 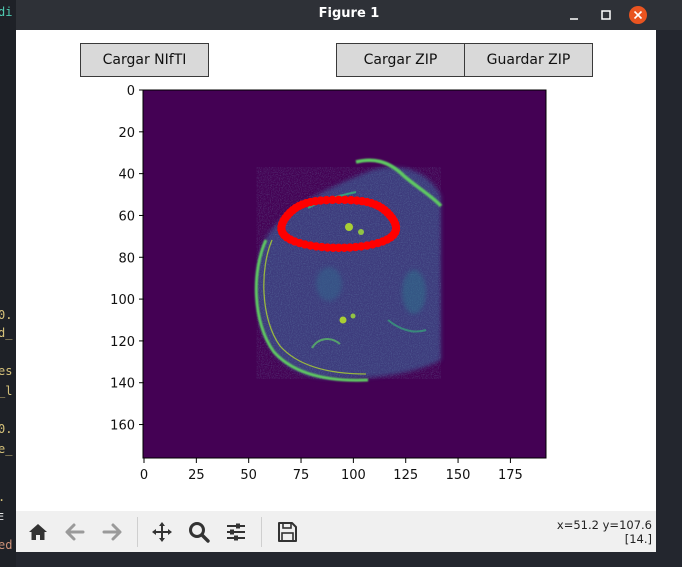 I want to click on x-axis: 0 25 50 75 100 125 150 175, so click(x=331, y=470).